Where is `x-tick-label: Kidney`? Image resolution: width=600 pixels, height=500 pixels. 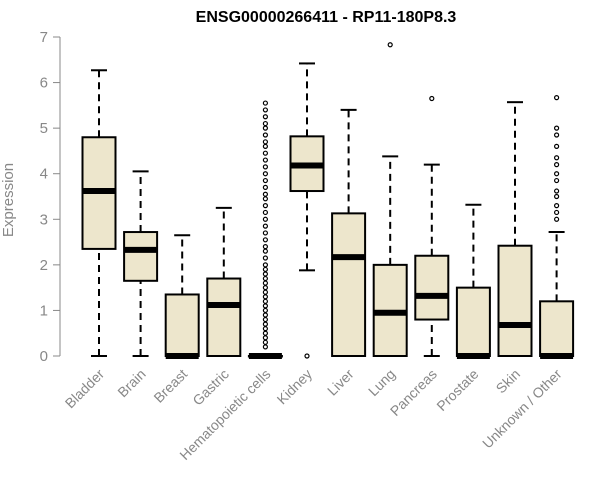
x-tick-label: Kidney is located at coordinates (295, 387).